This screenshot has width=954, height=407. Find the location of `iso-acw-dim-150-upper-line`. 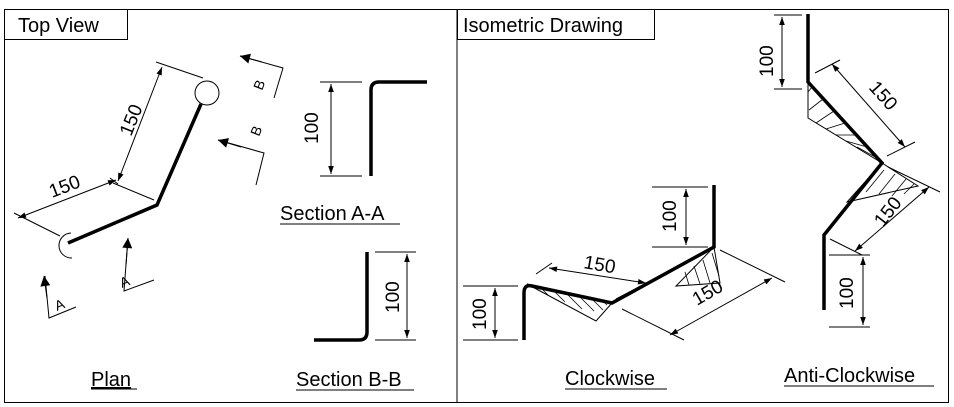

iso-acw-dim-150-upper-line is located at coordinates (868, 105).